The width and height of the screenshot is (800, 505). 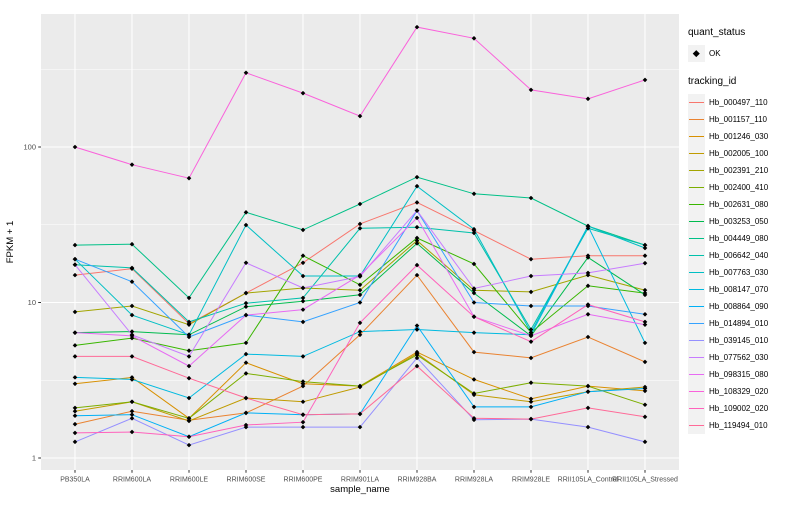 What do you see at coordinates (32, 302) in the screenshot?
I see `y-tick-label: 10` at bounding box center [32, 302].